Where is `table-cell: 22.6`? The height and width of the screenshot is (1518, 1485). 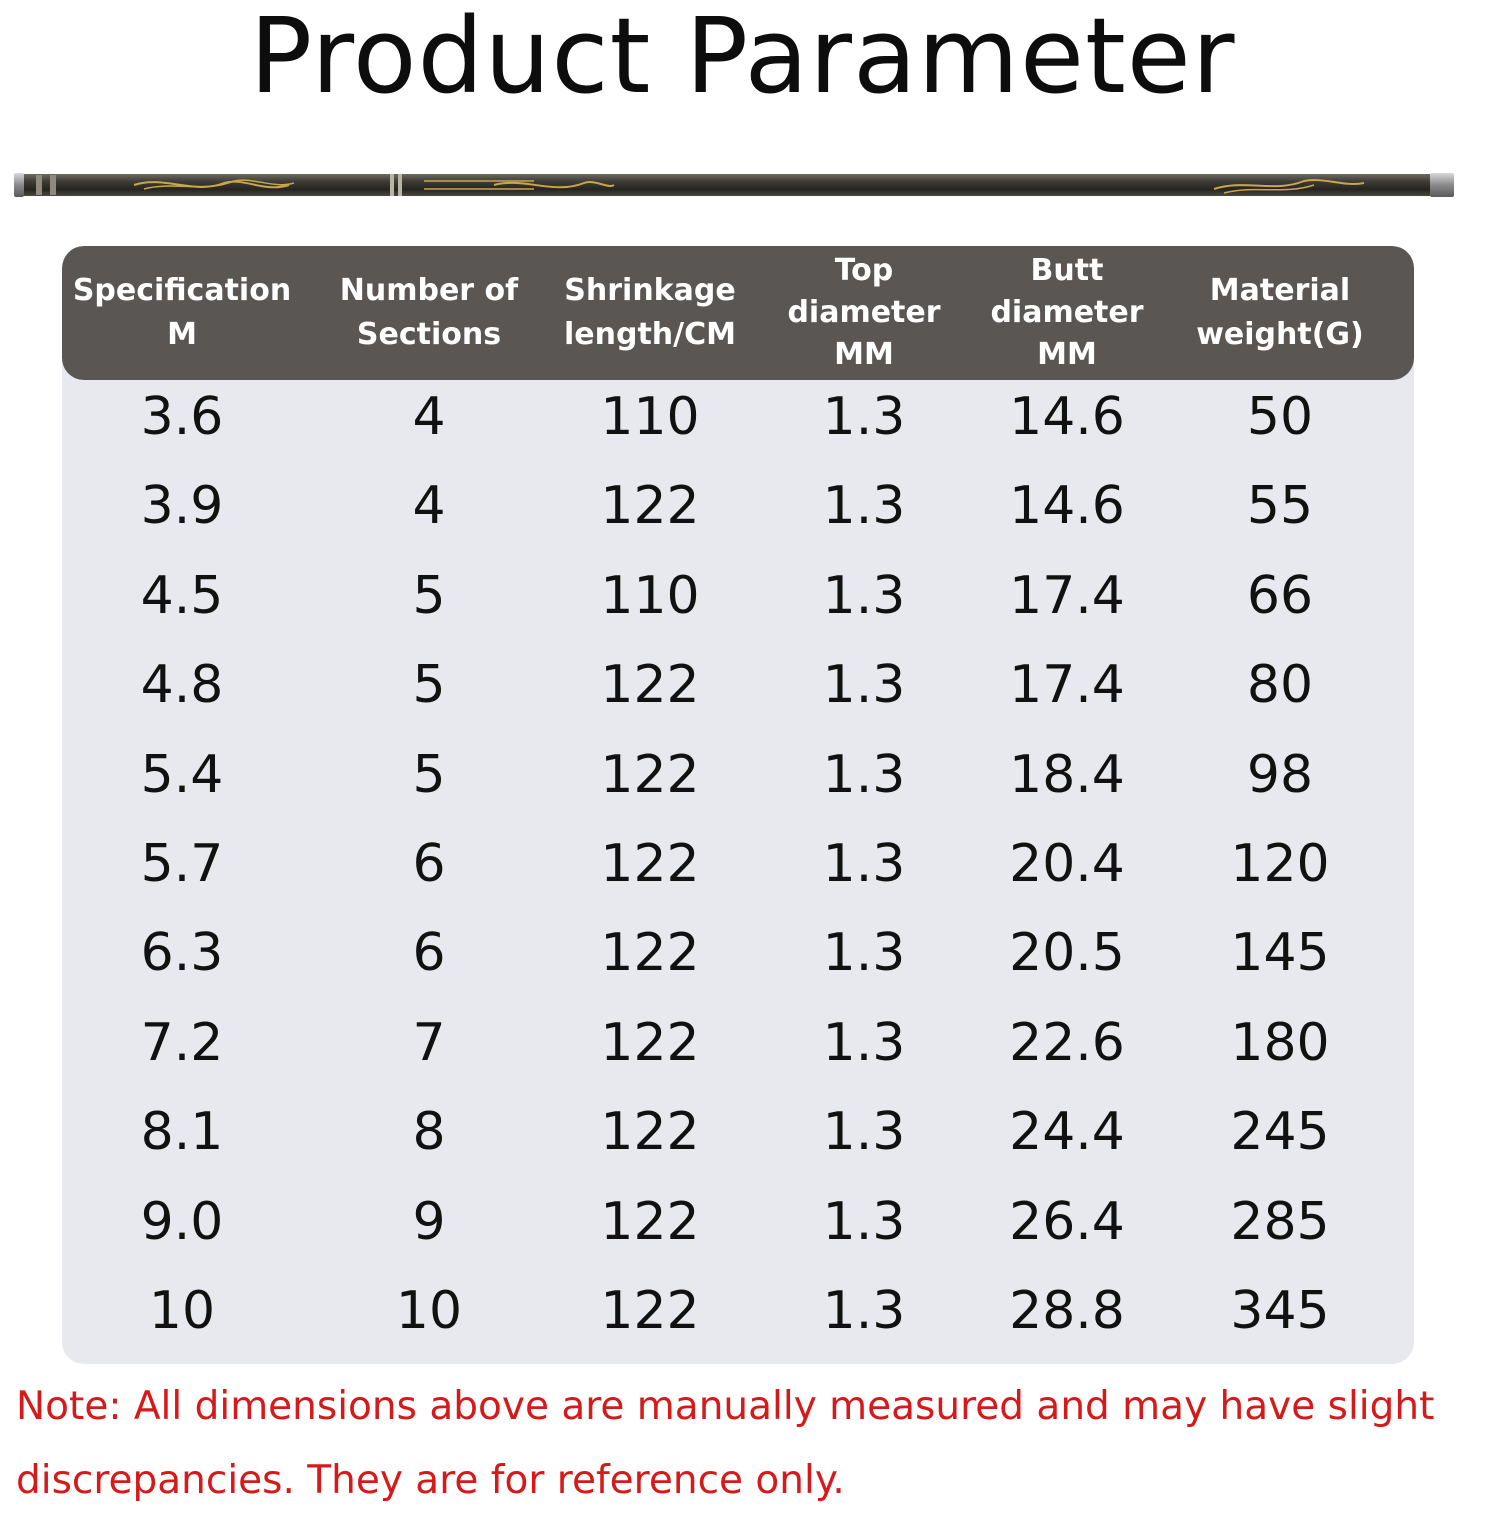 table-cell: 22.6 is located at coordinates (1067, 1042).